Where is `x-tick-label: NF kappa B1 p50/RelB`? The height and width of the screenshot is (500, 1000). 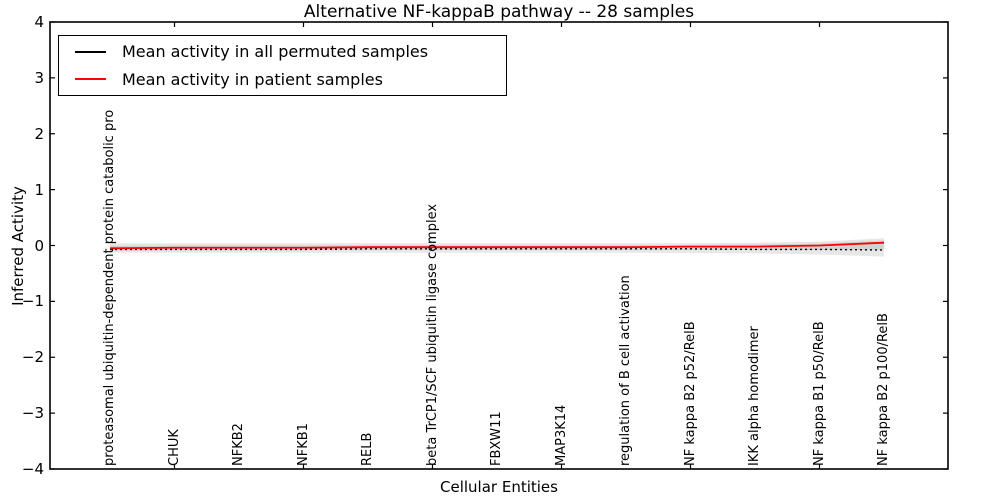 x-tick-label: NF kappa B1 p50/RelB is located at coordinates (819, 393).